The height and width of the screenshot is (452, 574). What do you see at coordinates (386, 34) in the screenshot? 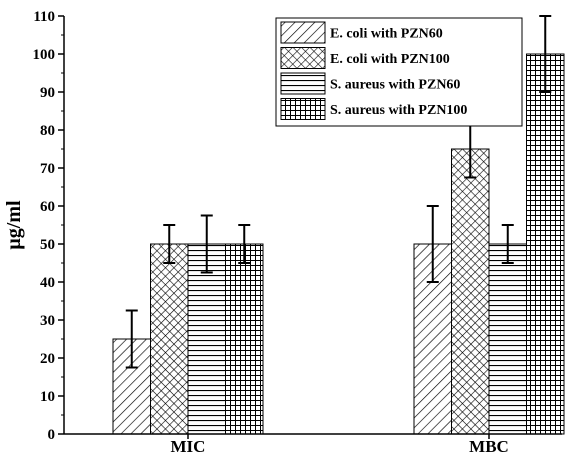
I see `legend-label-1: E. coli with PZN60` at bounding box center [386, 34].